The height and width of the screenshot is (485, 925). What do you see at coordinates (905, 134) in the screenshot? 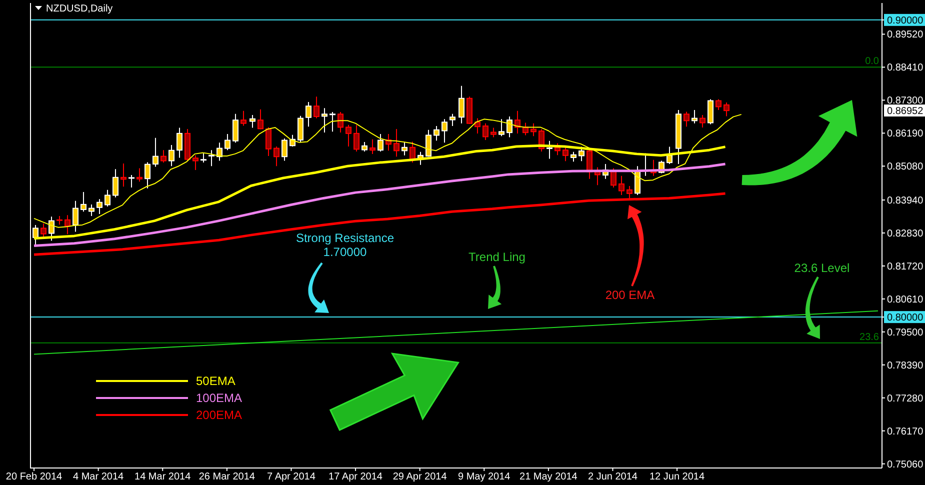
I see `y-tick-label: 0.86190` at bounding box center [905, 134].